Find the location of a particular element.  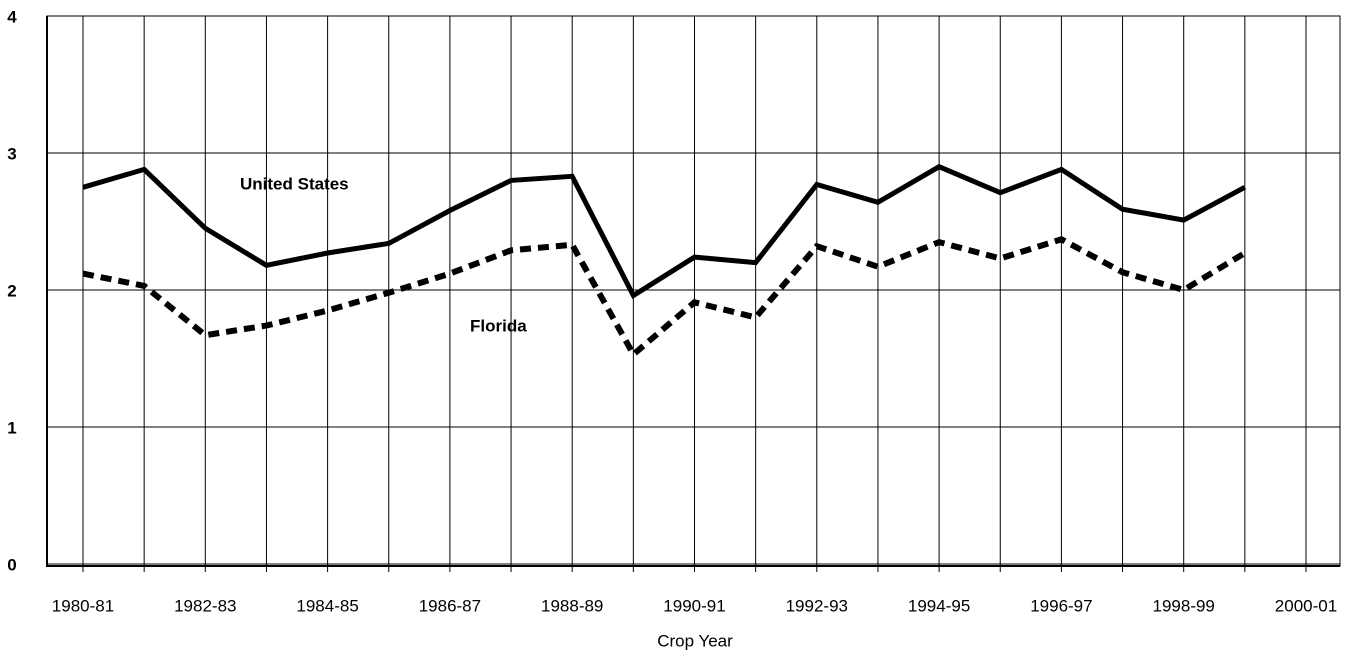

x-tick-label: 1982-83 is located at coordinates (205, 605).